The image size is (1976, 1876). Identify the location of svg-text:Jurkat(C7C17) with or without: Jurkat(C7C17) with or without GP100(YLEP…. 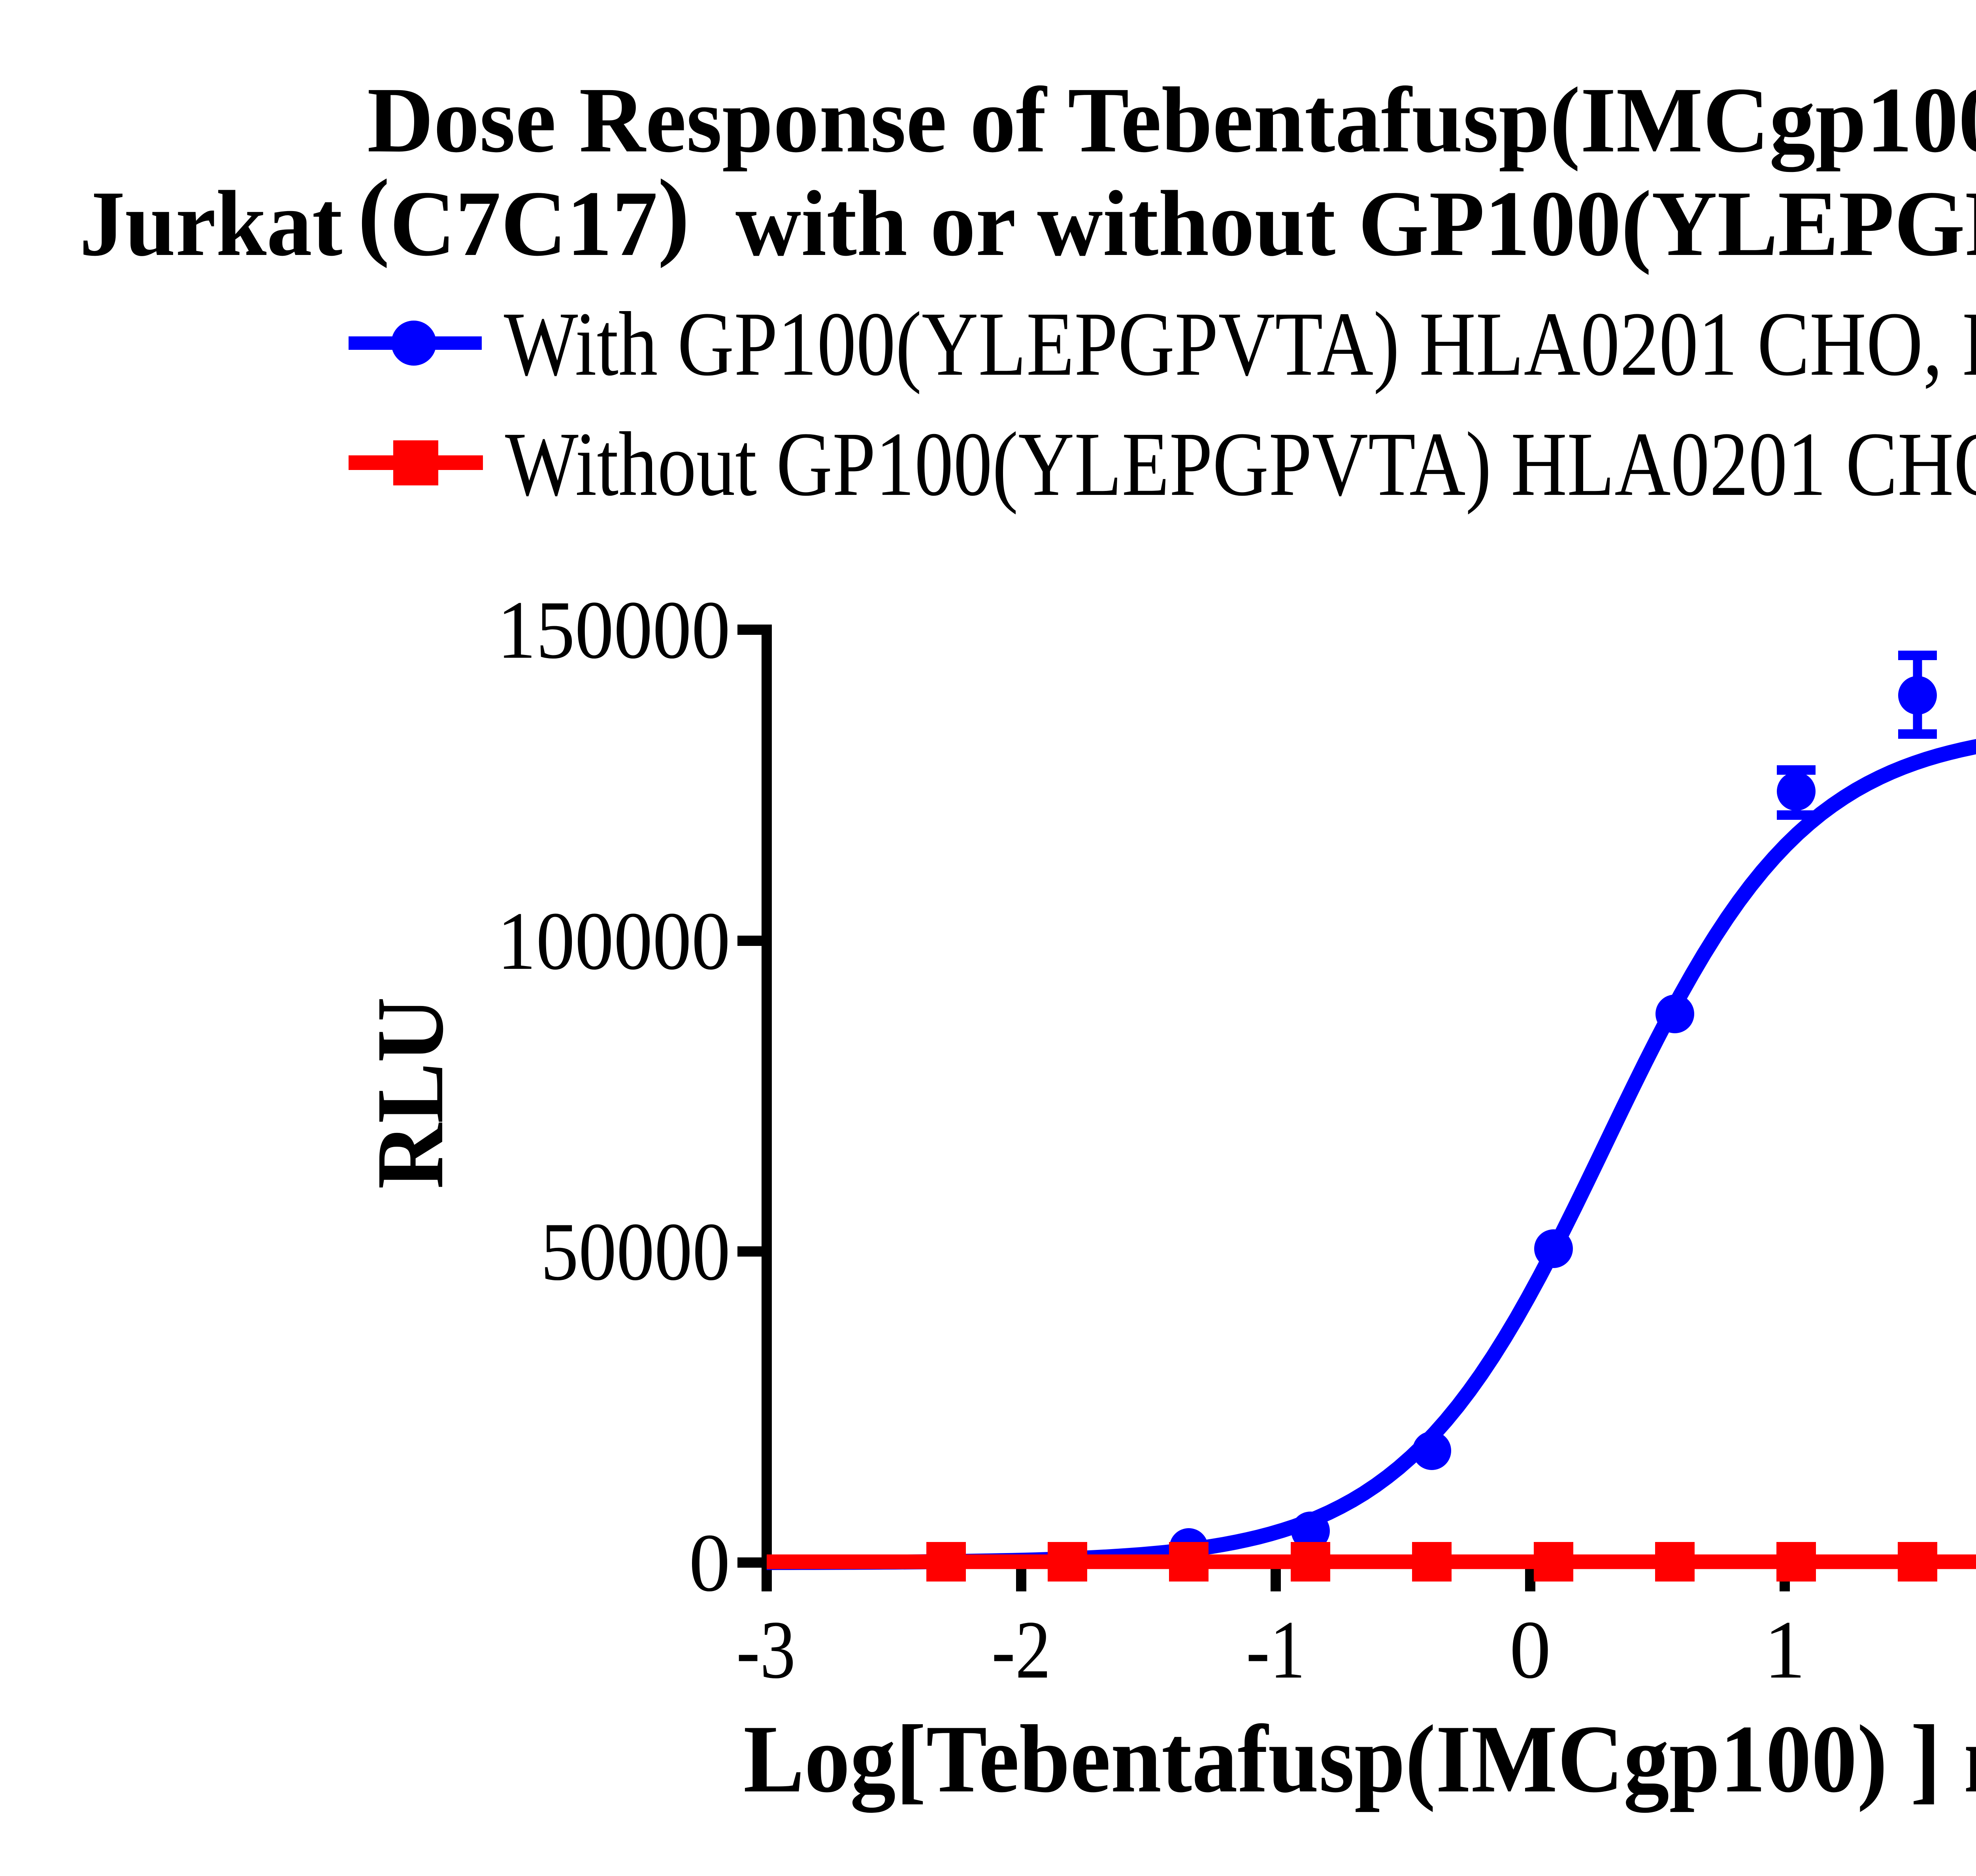
(1027, 218).